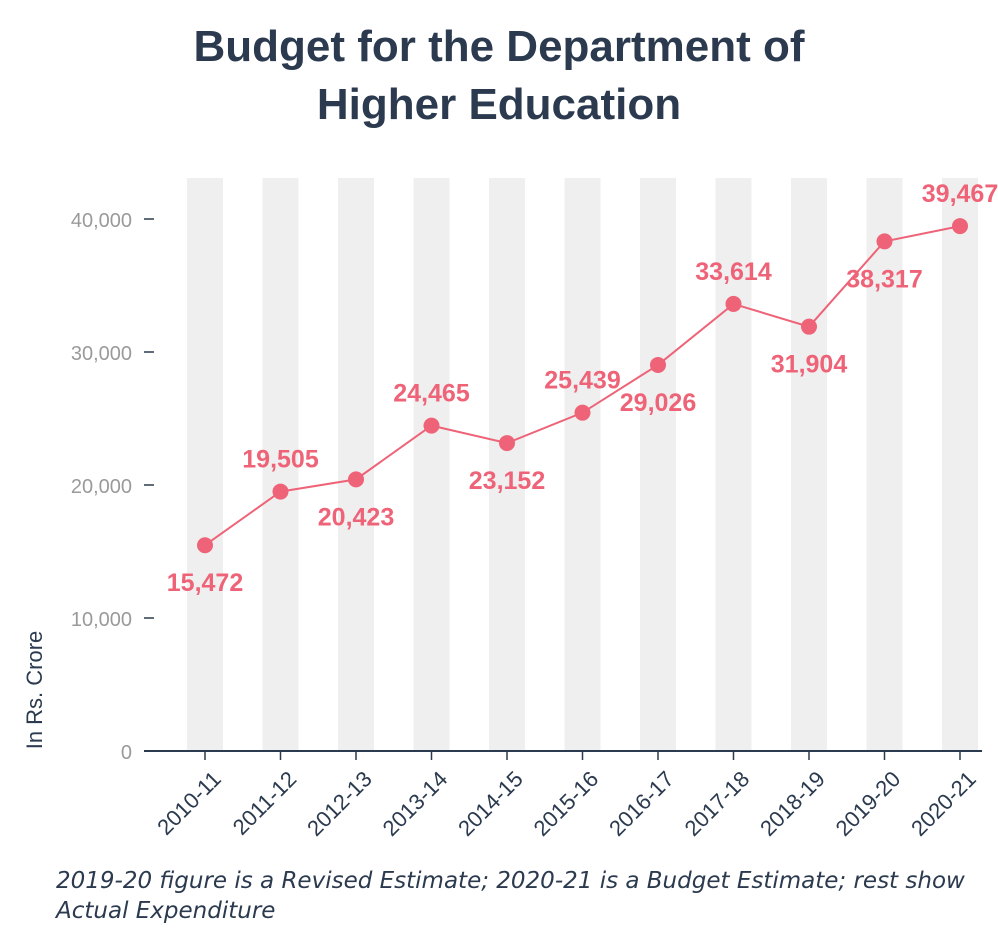 This screenshot has height=938, width=998. Describe the element at coordinates (717, 803) in the screenshot. I see `x-tick-label: 2017-18` at that location.